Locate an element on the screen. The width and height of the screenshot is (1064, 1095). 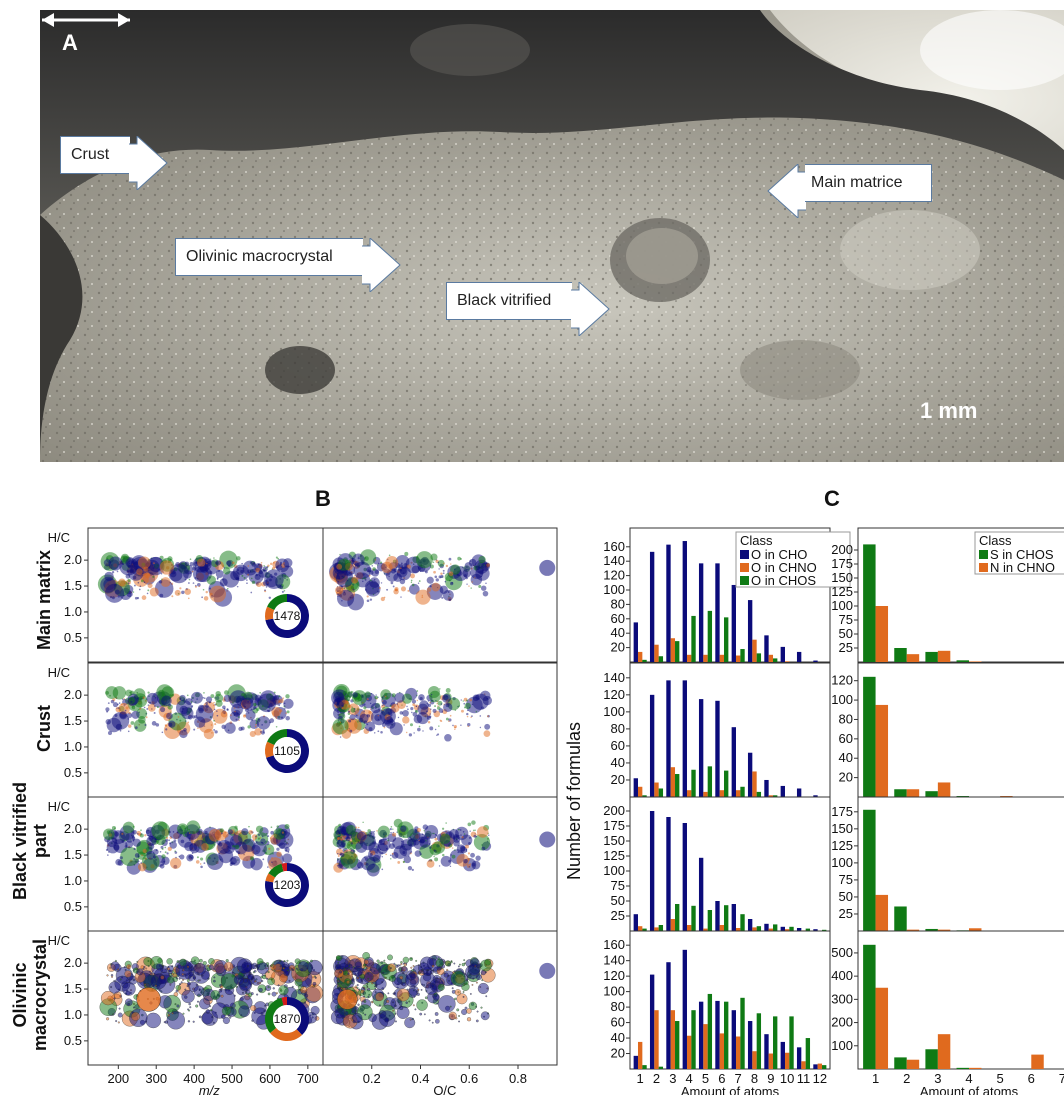
bar-frame is located at coordinates (960, 1000).